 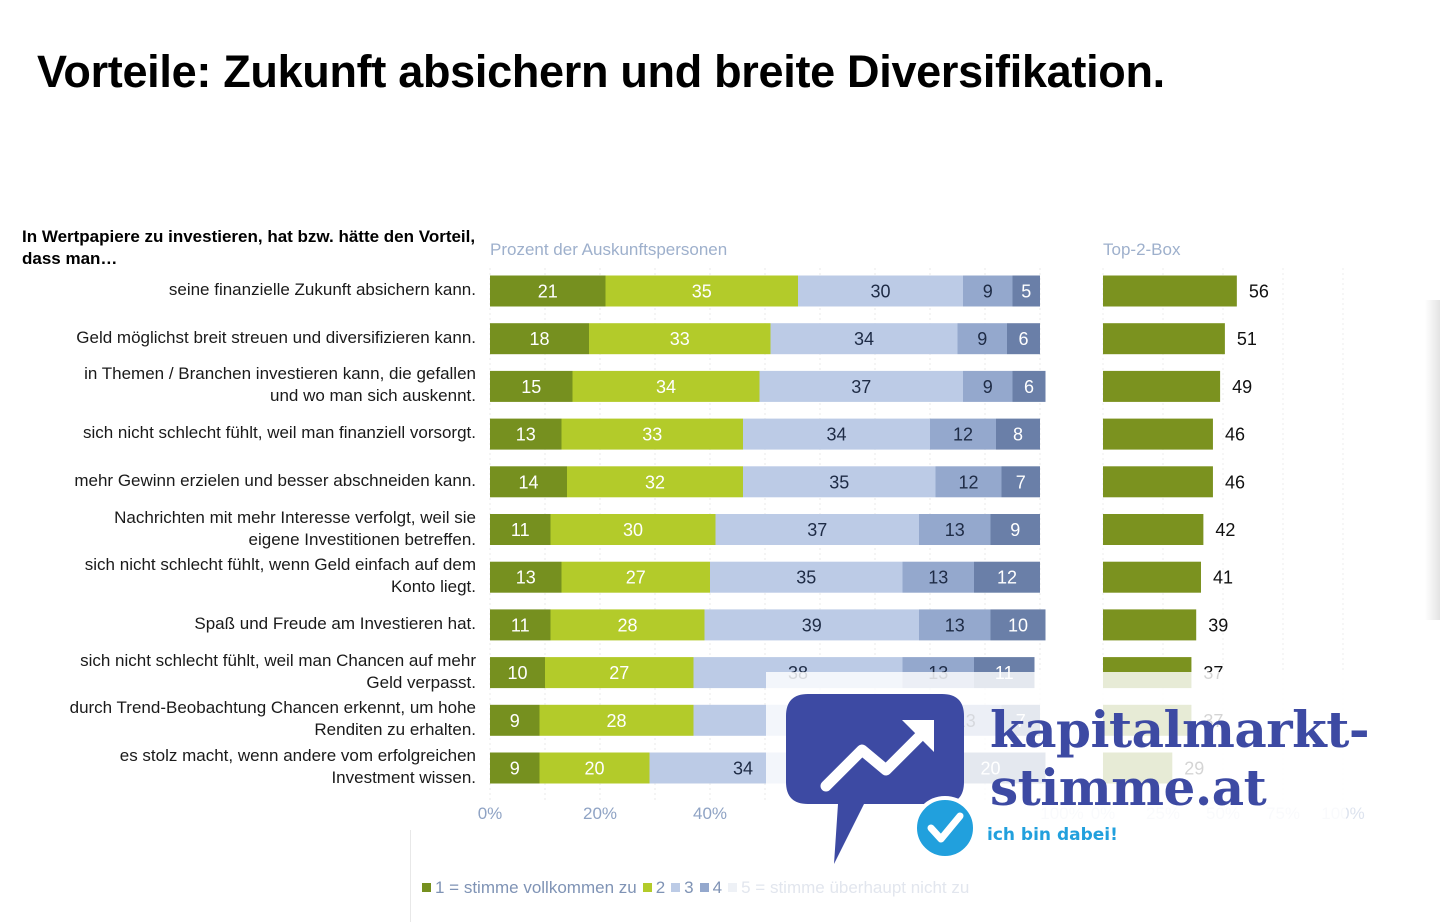 What do you see at coordinates (876, 758) in the screenshot?
I see `trend-arrow-line` at bounding box center [876, 758].